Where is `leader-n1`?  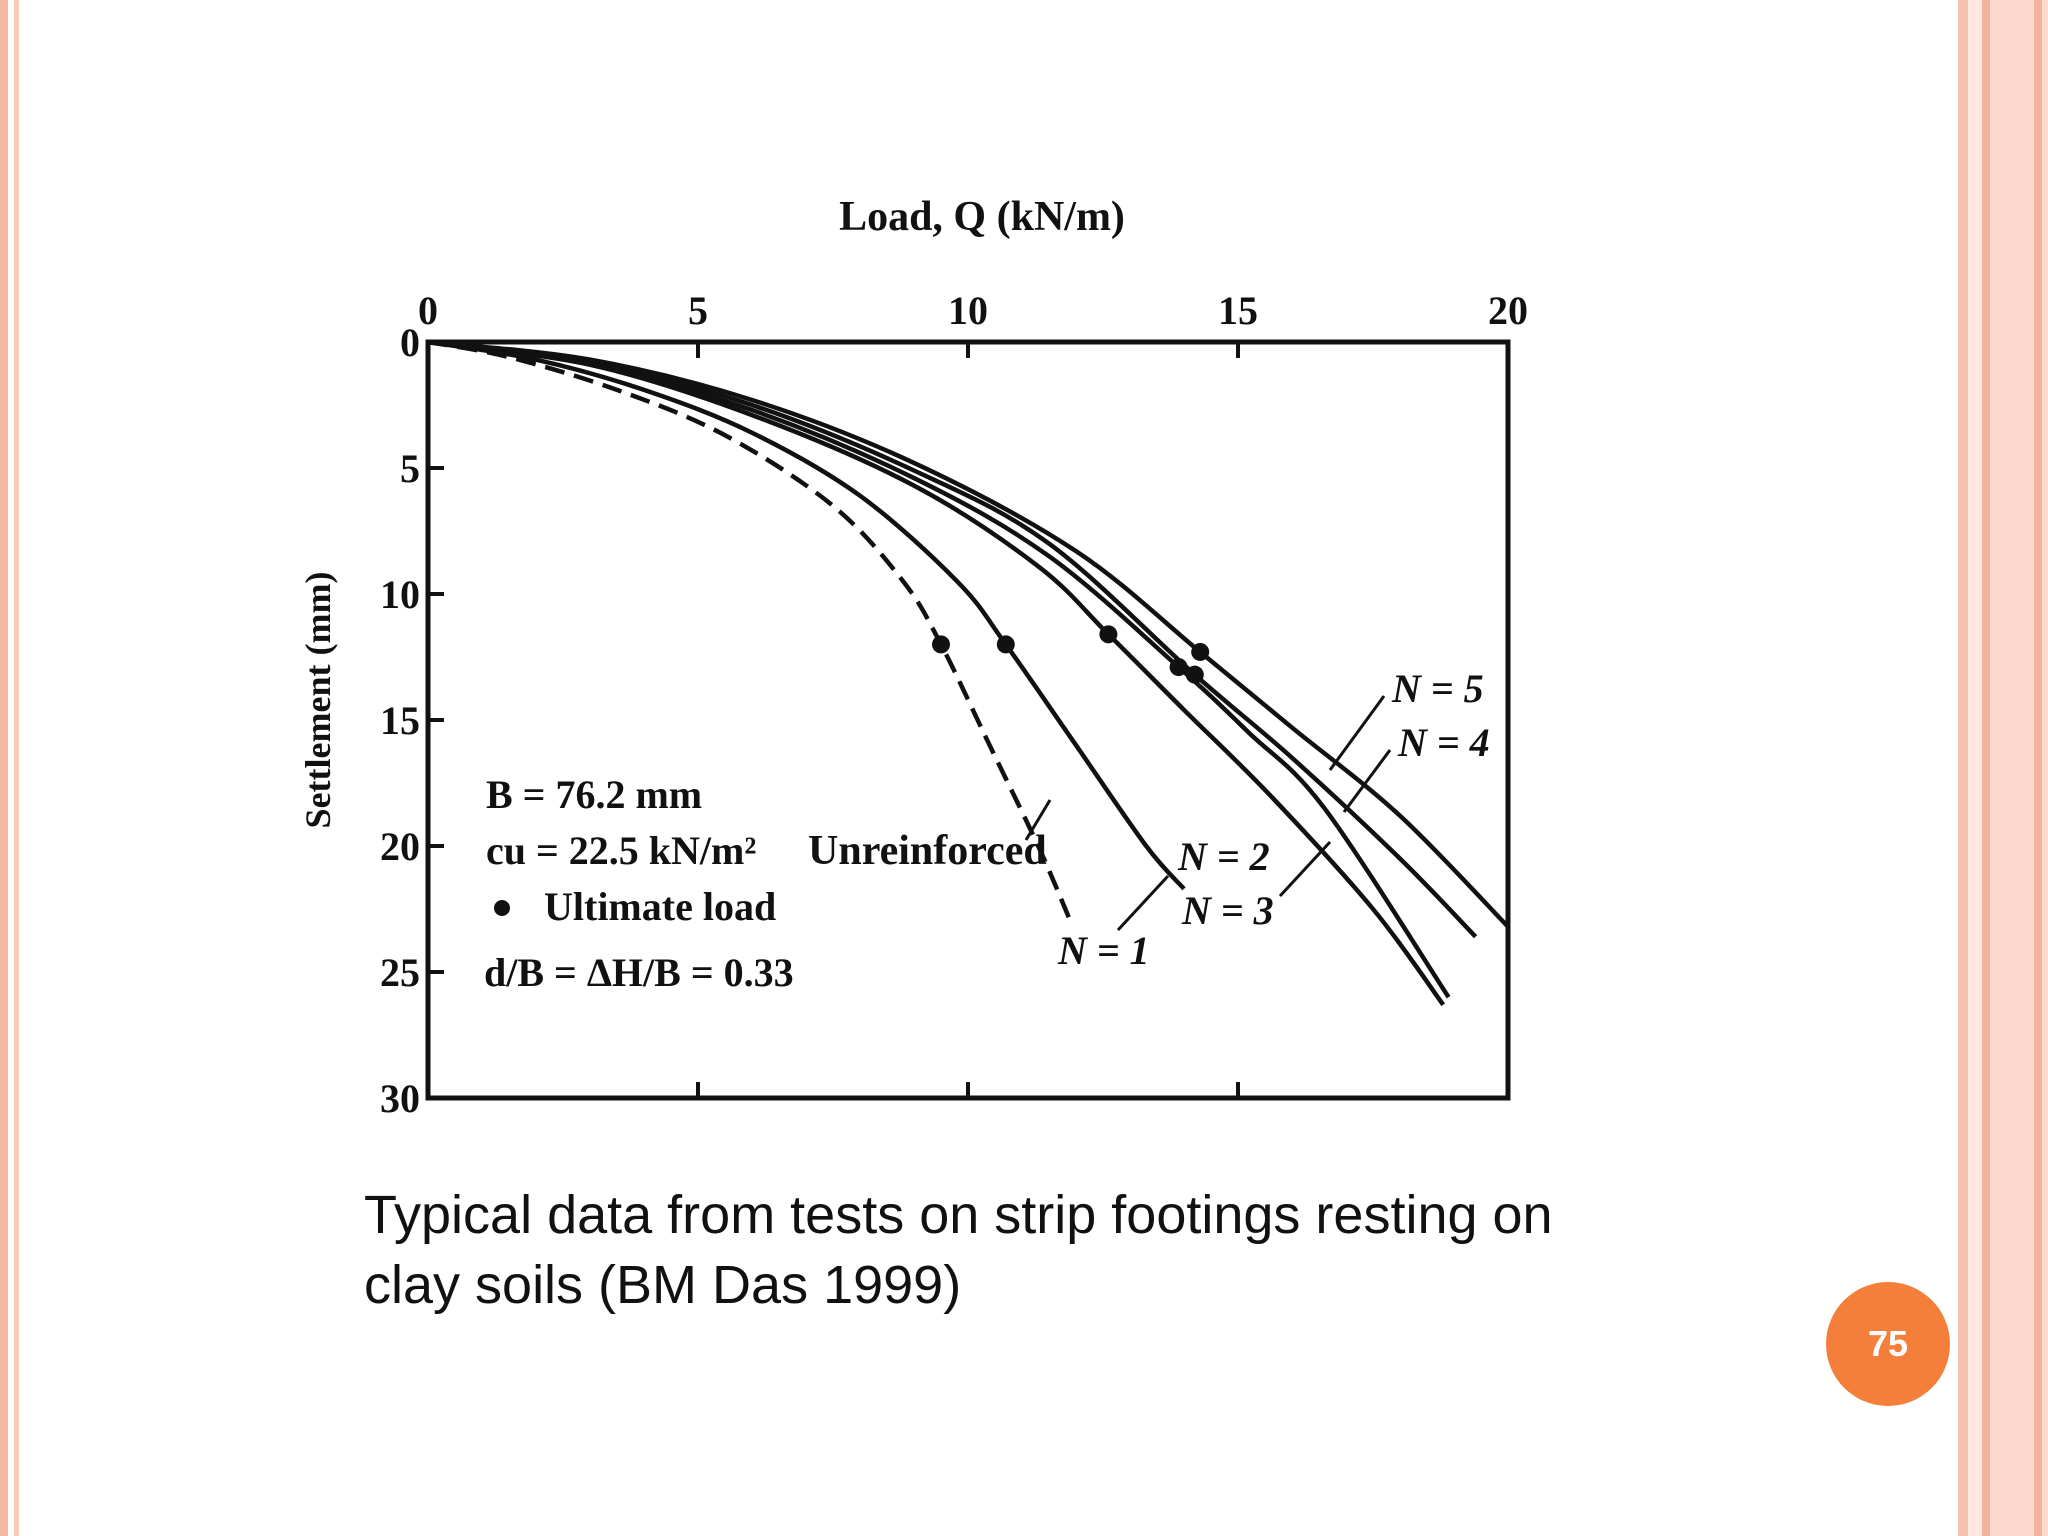 leader-n1 is located at coordinates (1143, 903).